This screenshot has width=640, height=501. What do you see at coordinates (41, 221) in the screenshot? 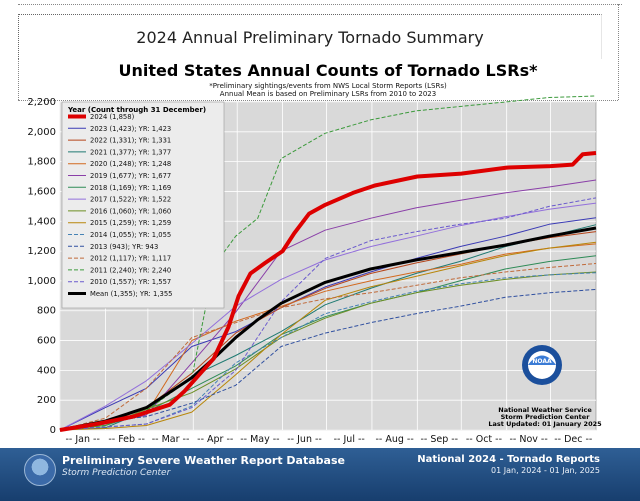
I see `y-tick-label: 1,400` at bounding box center [41, 221].